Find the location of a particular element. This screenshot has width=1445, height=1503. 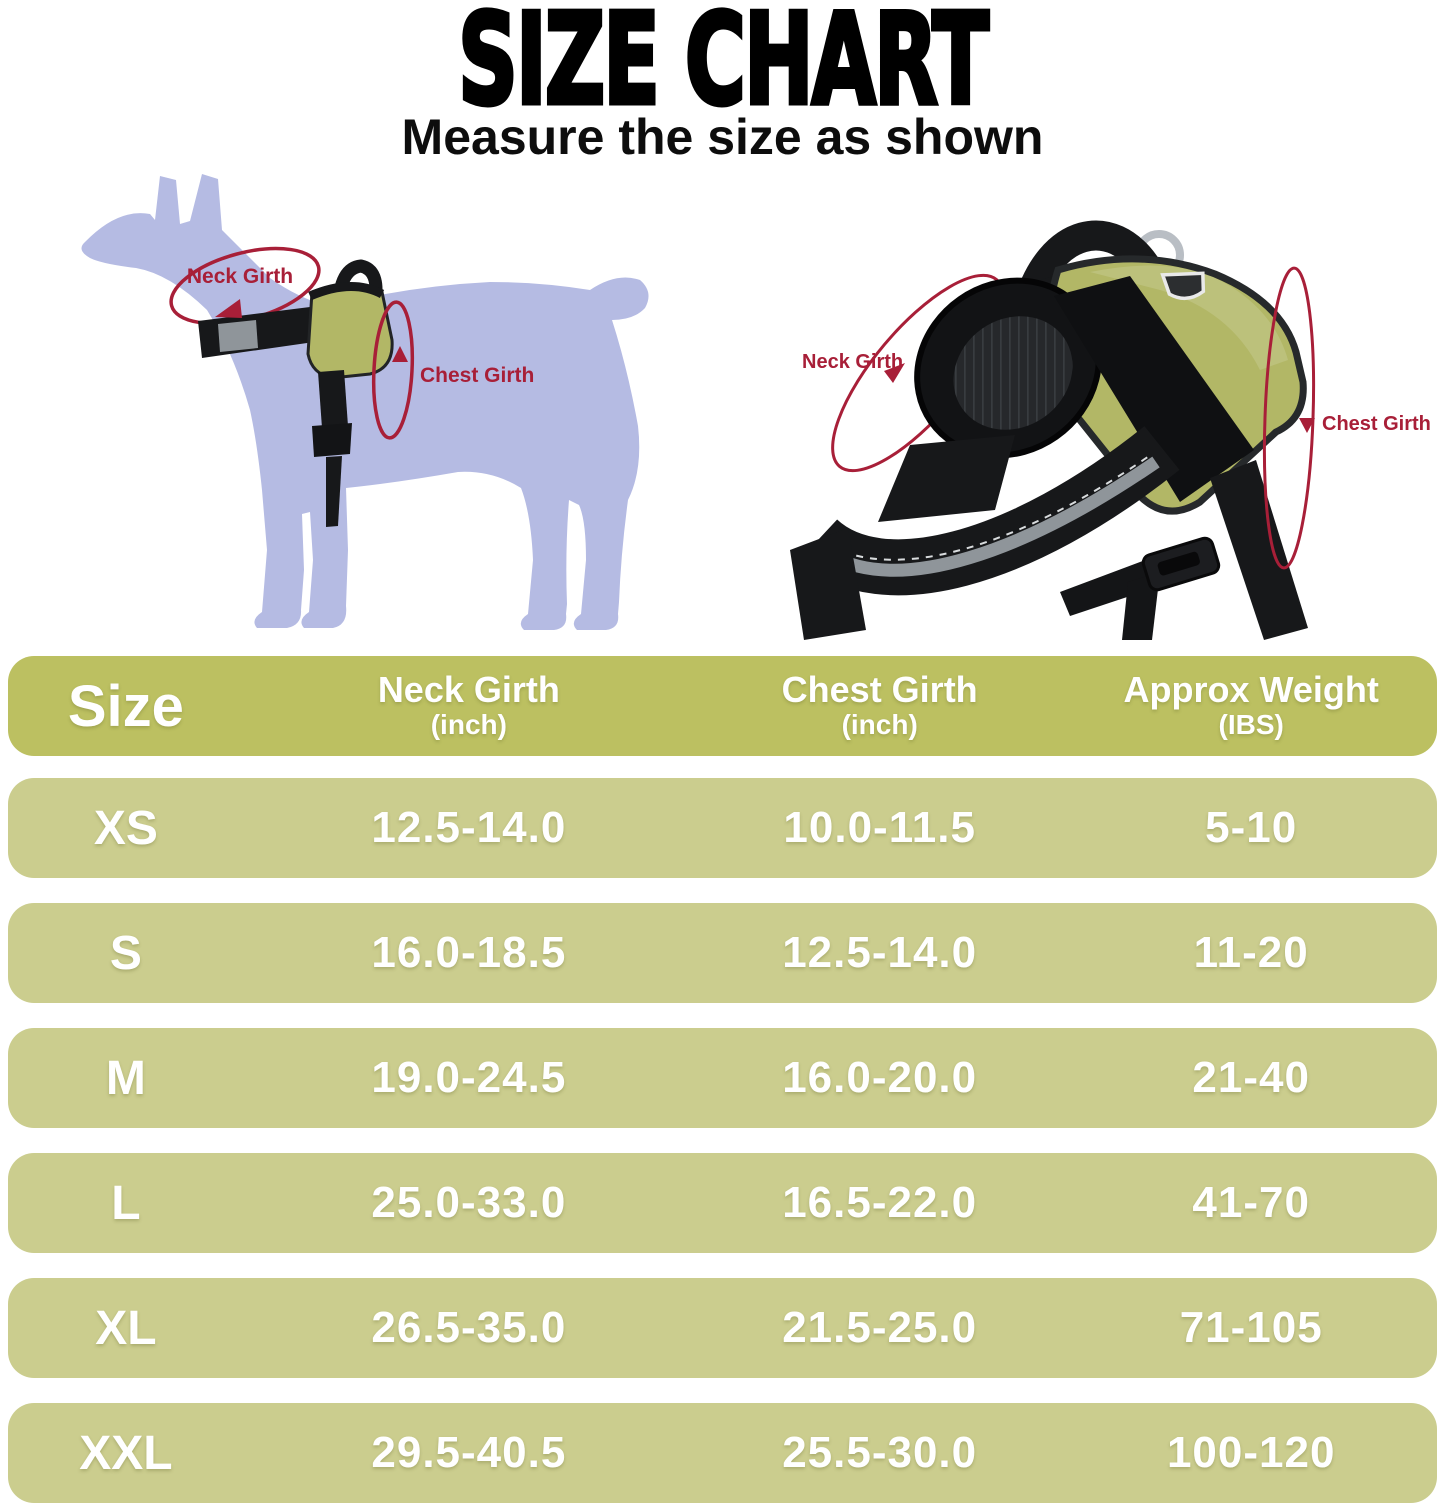

harness-bottom-strap-tail is located at coordinates (1141, 606).